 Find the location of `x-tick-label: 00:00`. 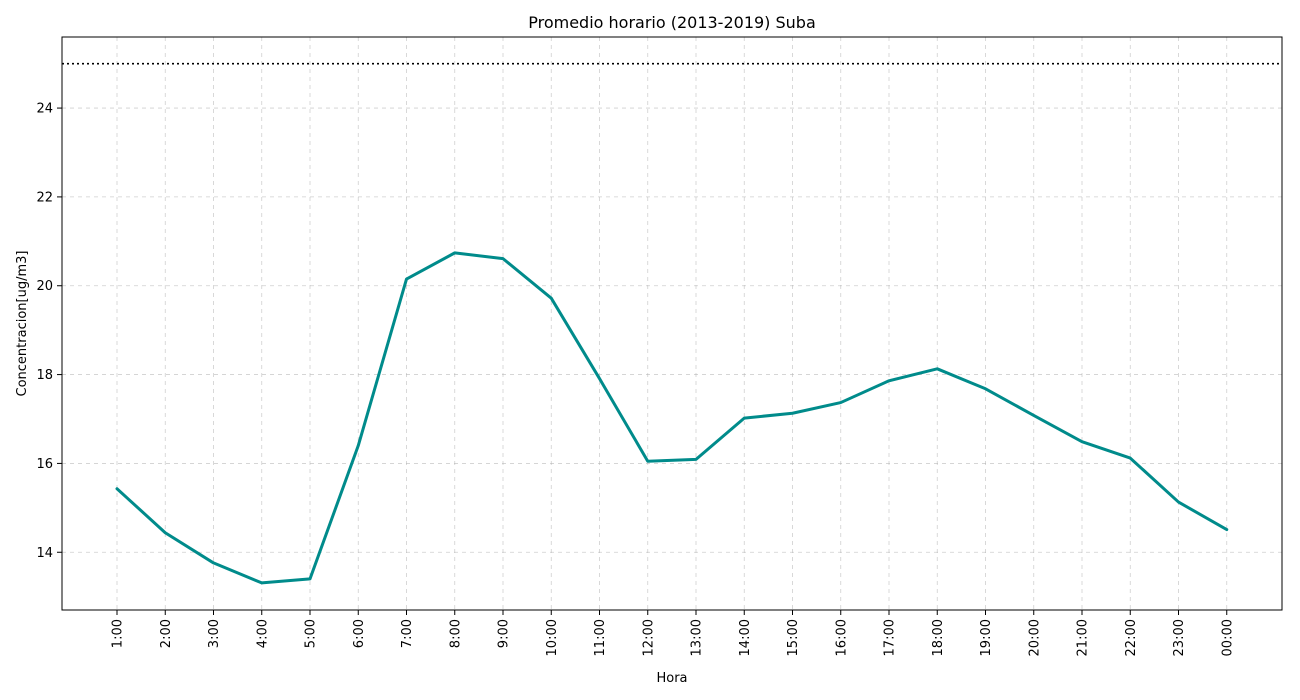

x-tick-label: 00:00 is located at coordinates (1227, 637).